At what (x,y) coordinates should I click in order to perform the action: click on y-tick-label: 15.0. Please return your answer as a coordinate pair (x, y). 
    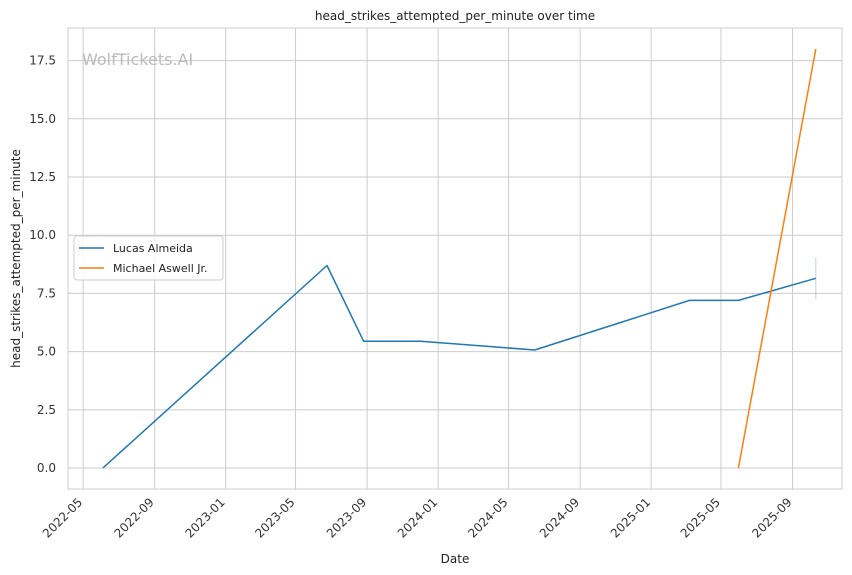
    Looking at the image, I should click on (42, 119).